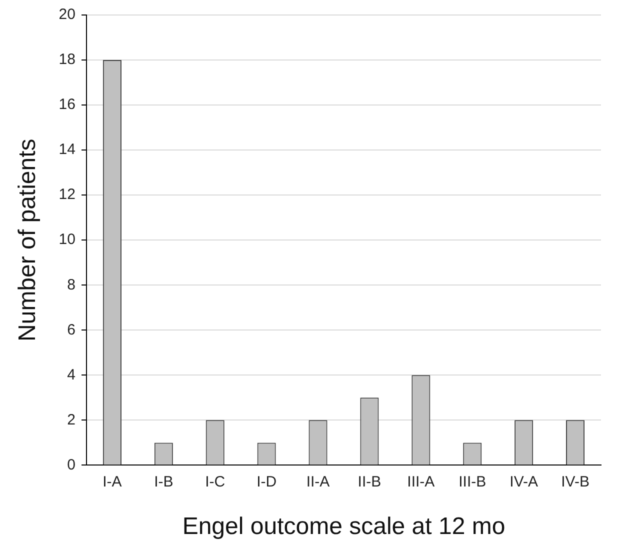  I want to click on x-tick-label: I-A, so click(112, 481).